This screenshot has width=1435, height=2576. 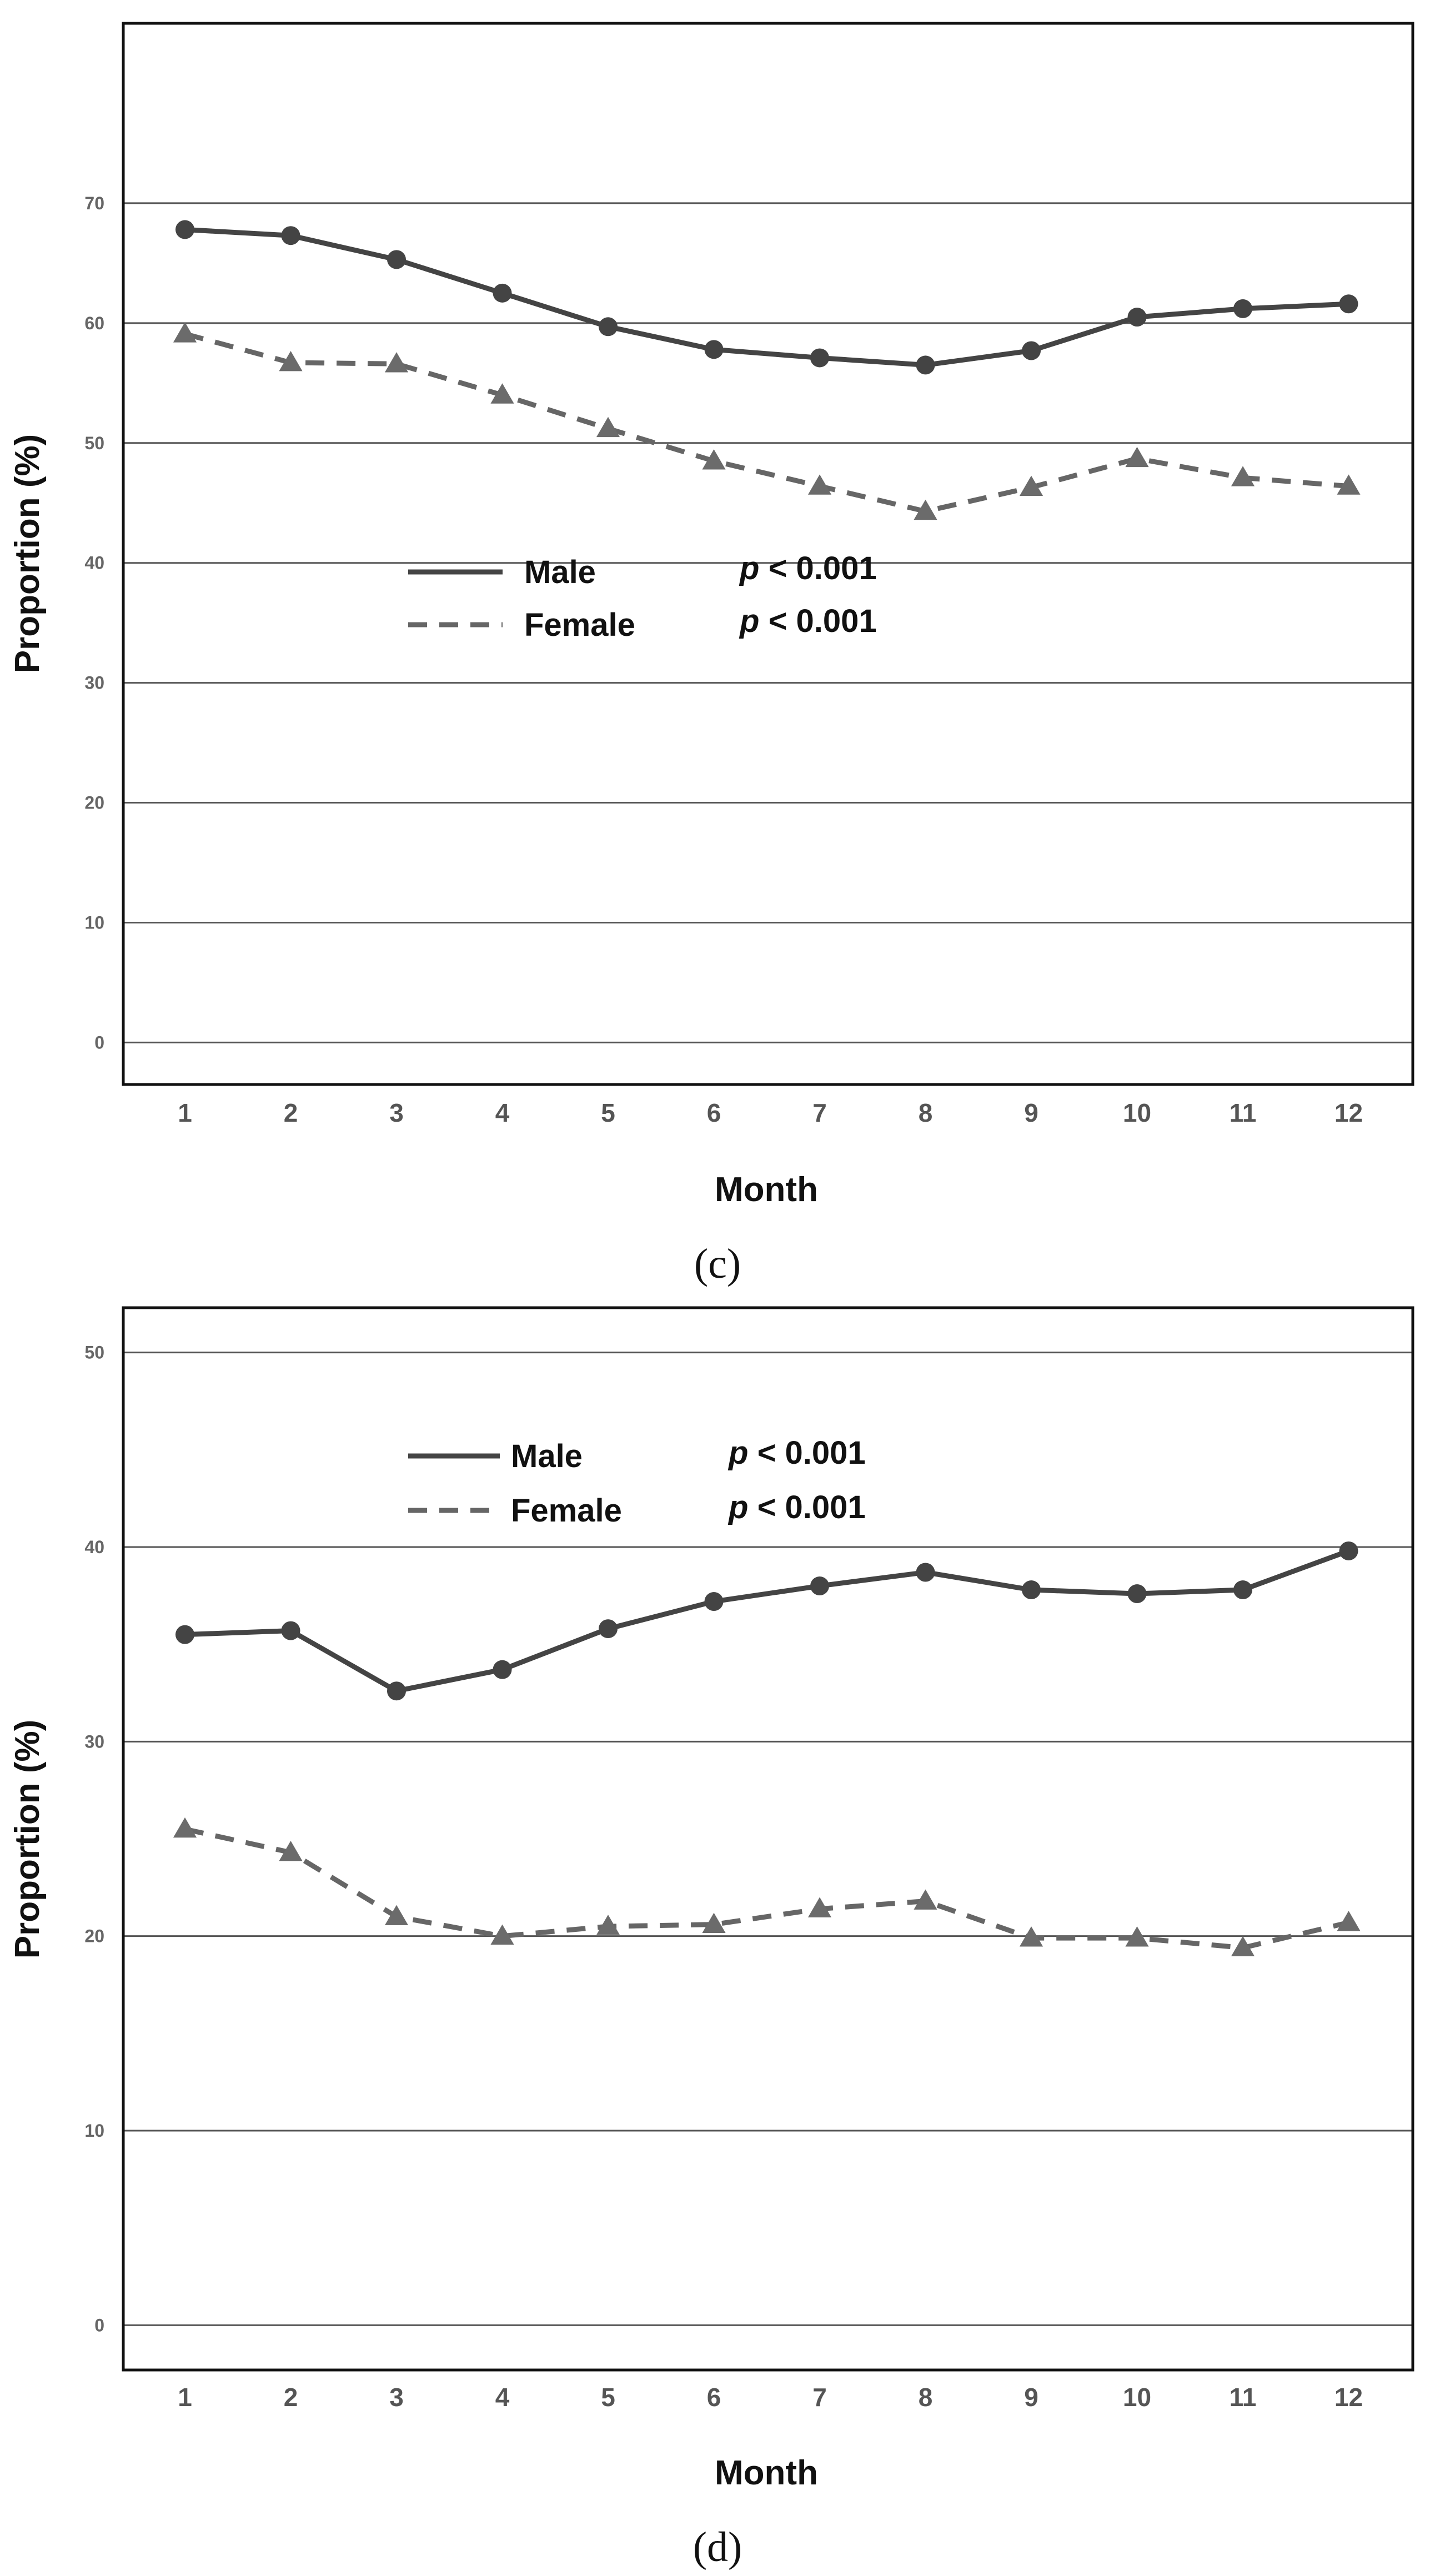 I want to click on d-legend-male-p: p, so click(x=737, y=1453).